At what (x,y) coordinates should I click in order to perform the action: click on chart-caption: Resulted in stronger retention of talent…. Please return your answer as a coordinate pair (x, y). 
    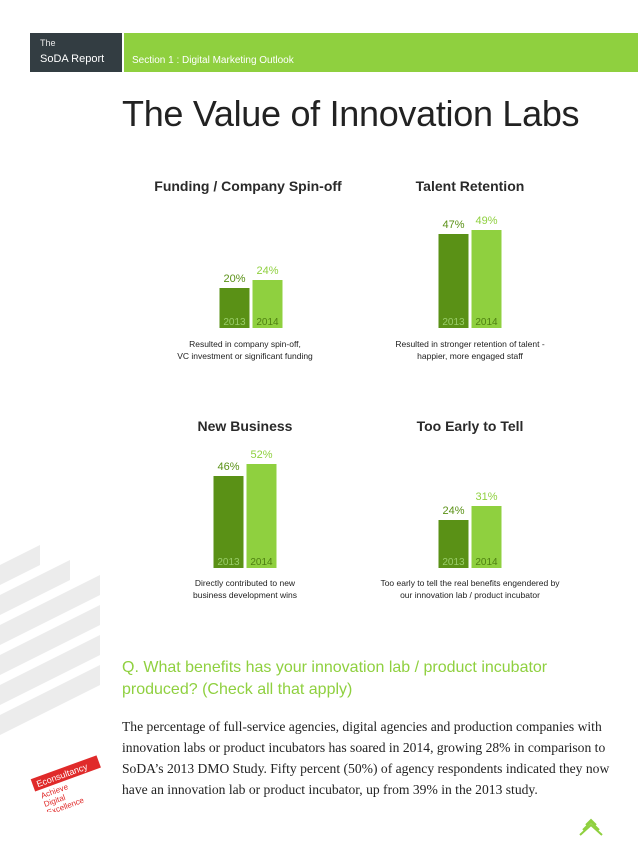
    Looking at the image, I should click on (470, 350).